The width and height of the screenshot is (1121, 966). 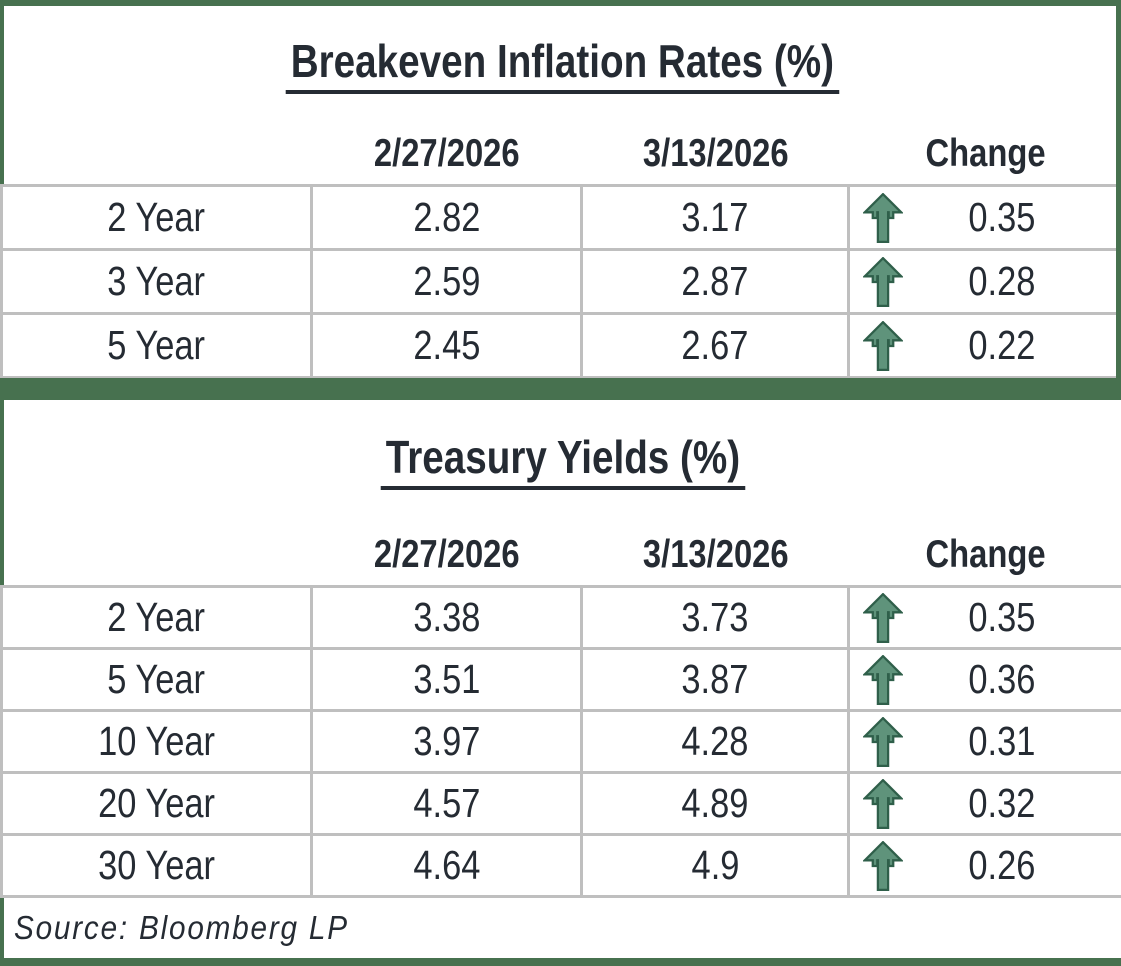 I want to click on change-cell: 0.32, so click(x=984, y=803).